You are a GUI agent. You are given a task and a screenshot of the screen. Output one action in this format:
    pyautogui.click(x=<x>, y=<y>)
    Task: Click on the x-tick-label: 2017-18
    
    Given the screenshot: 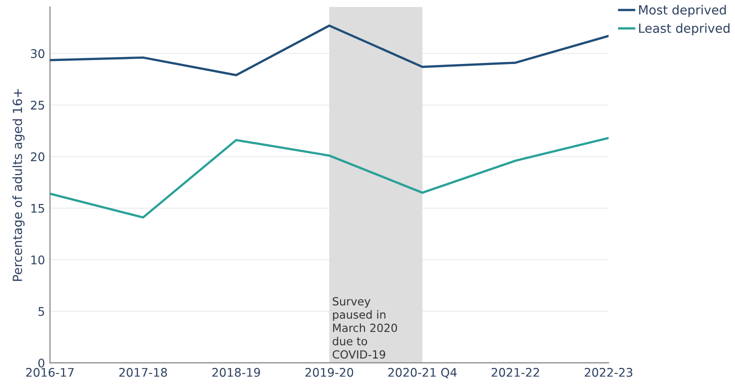 What is the action you would take?
    pyautogui.click(x=143, y=372)
    